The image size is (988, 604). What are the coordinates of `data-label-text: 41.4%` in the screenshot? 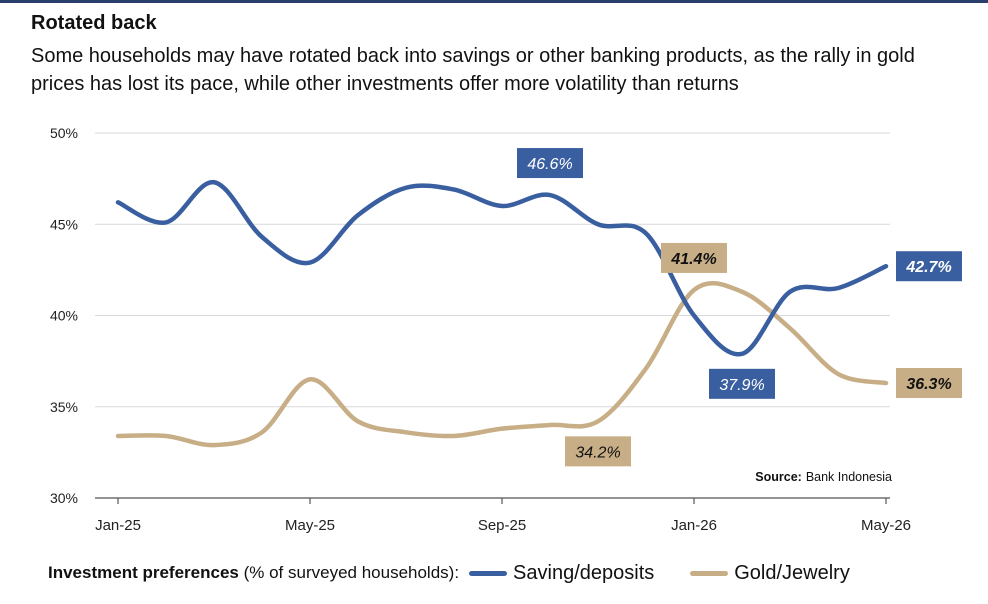 It's located at (693, 259).